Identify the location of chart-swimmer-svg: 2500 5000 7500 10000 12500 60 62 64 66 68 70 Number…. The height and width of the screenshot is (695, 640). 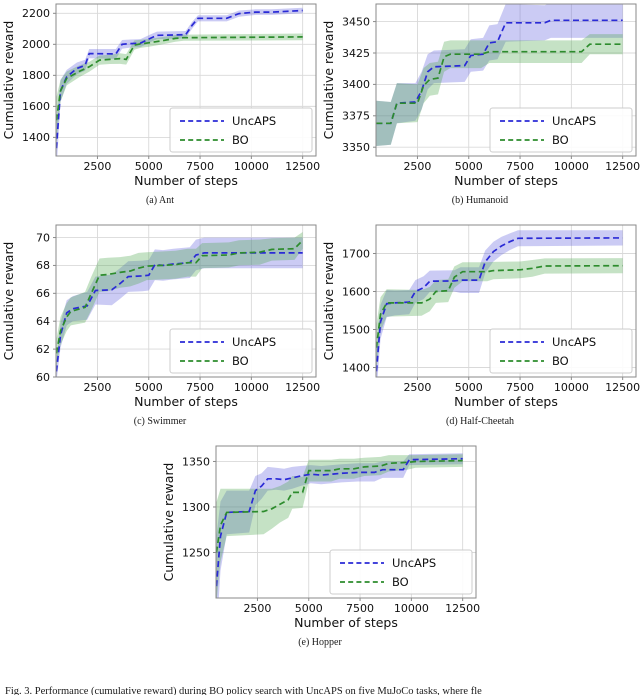
(160, 316).